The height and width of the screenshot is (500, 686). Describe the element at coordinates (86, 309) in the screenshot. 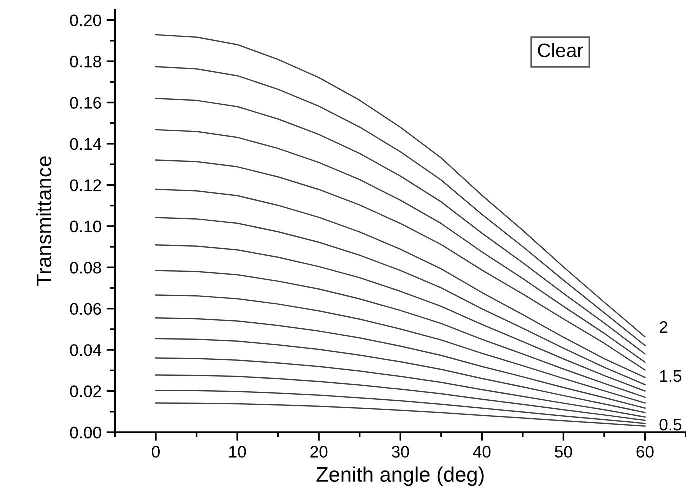

I see `y-tick-label: 0.06` at that location.